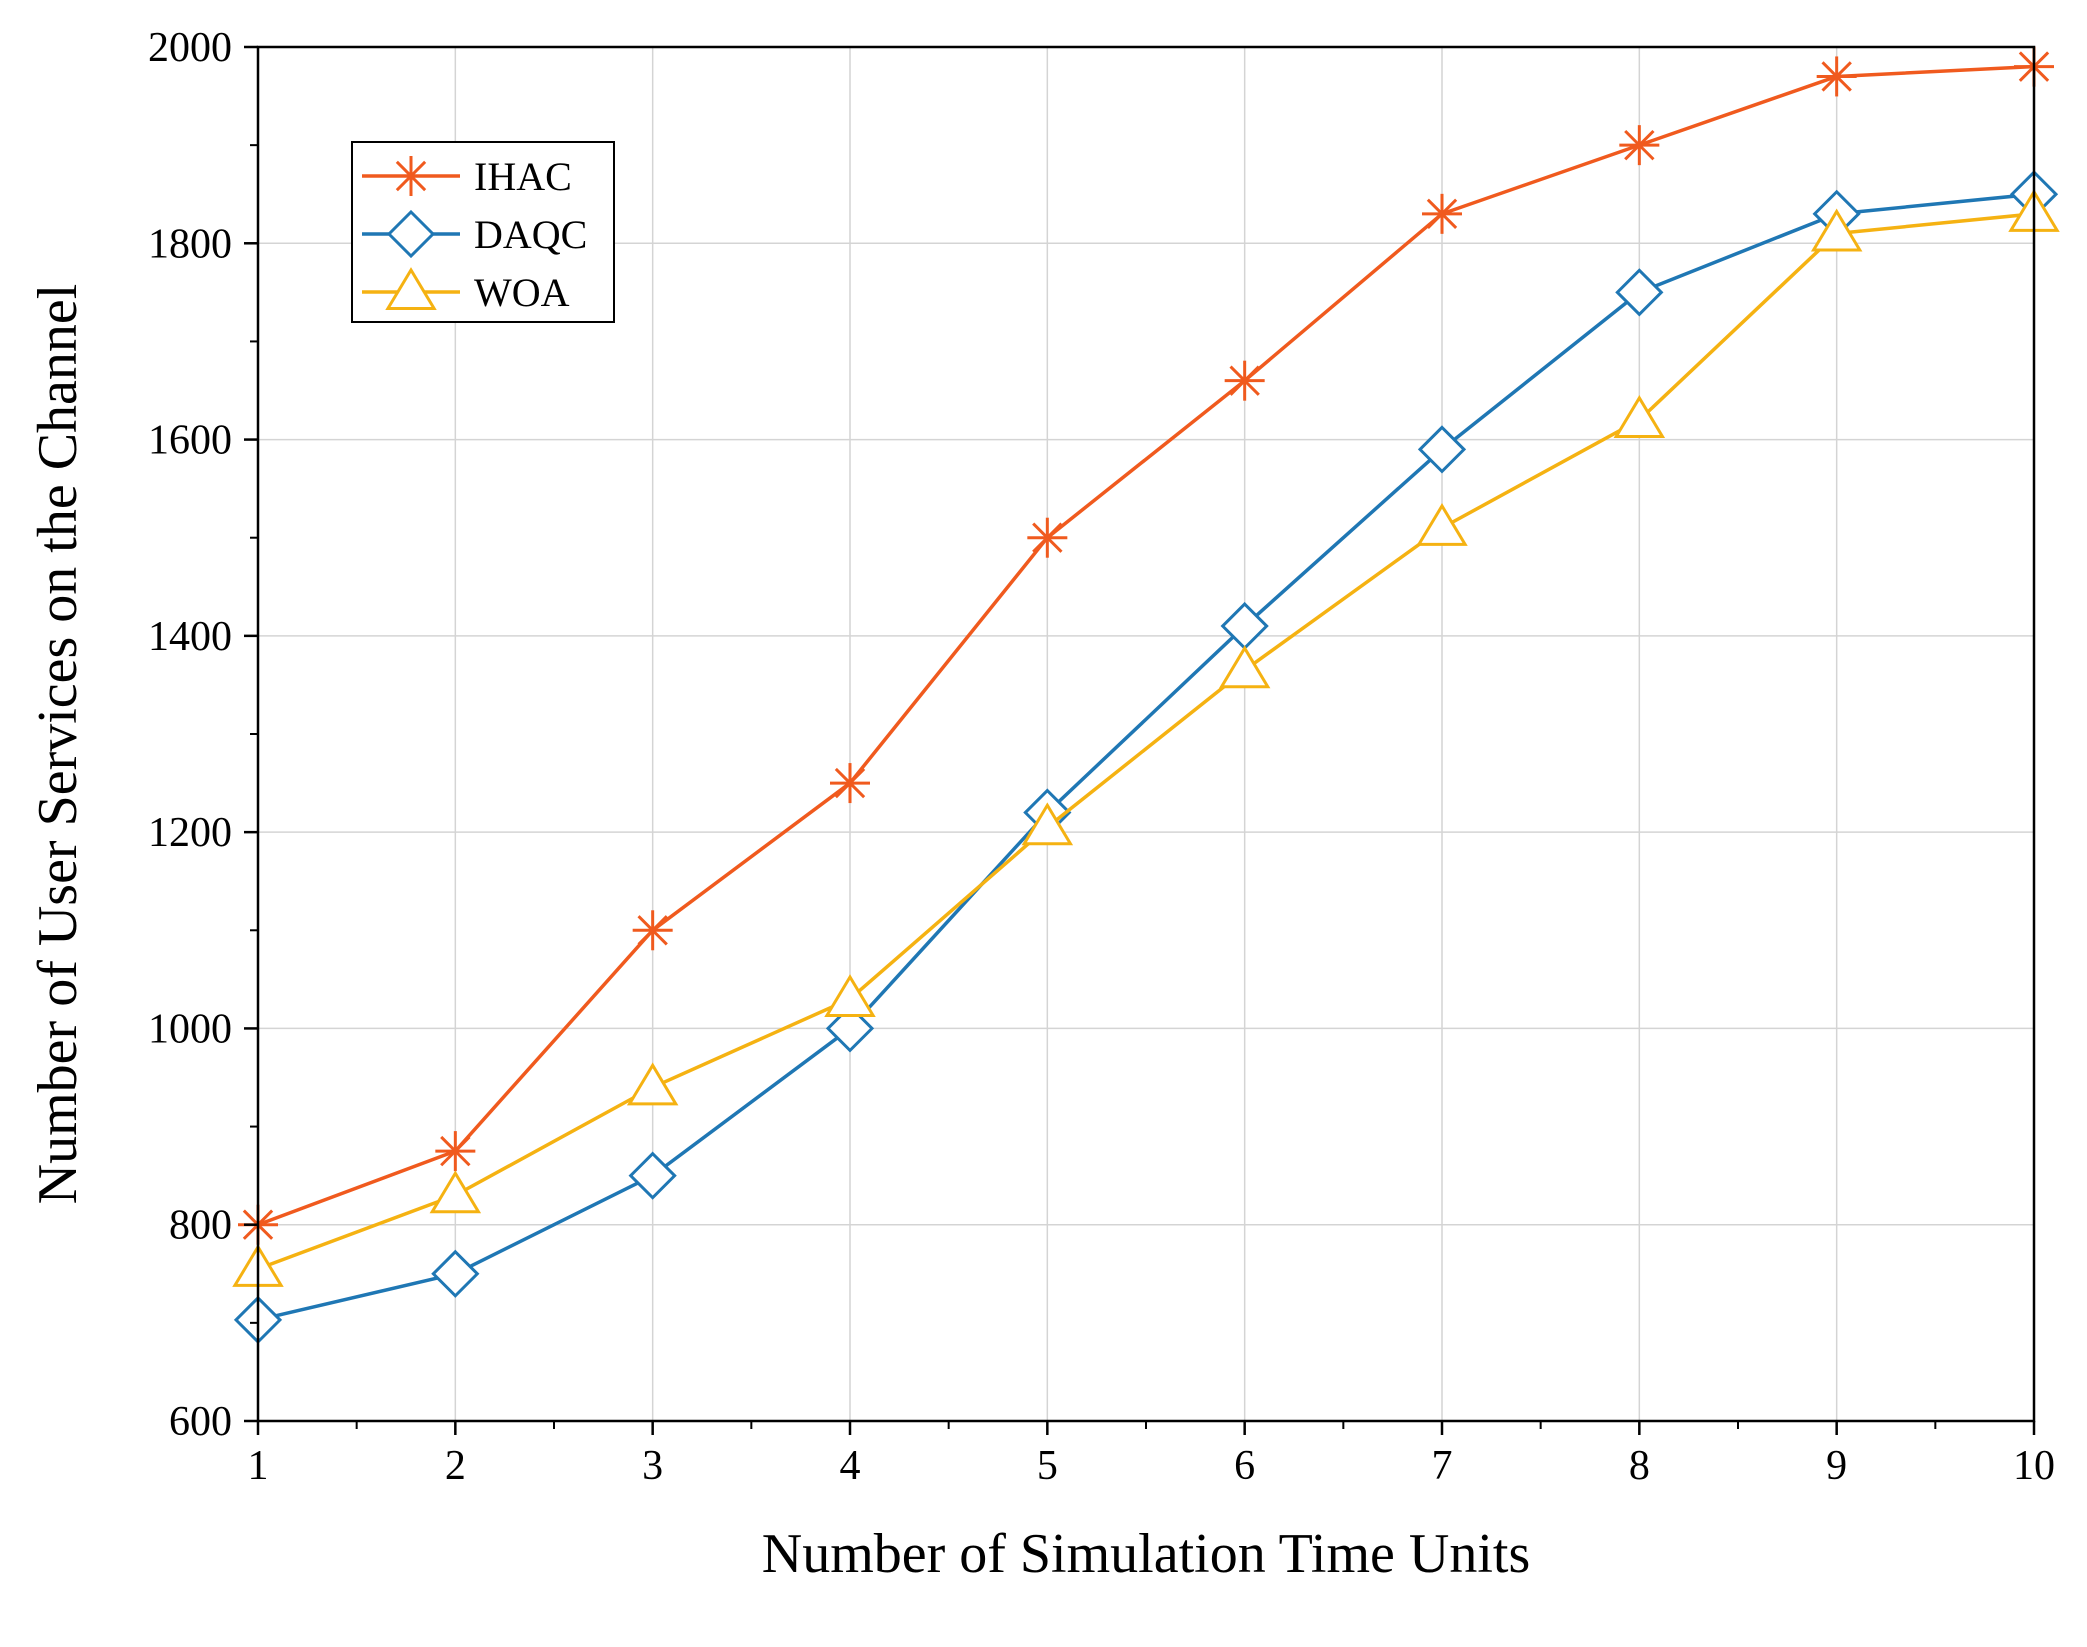 The image size is (2087, 1647). What do you see at coordinates (466, 291) in the screenshot?
I see `legend-entry-woa: WOA` at bounding box center [466, 291].